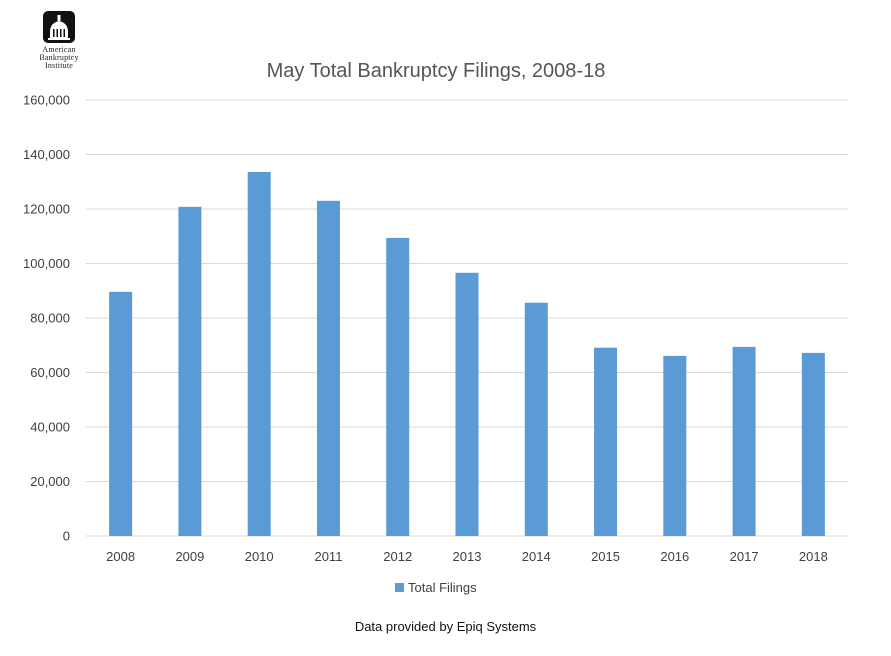 Image resolution: width=891 pixels, height=656 pixels. What do you see at coordinates (50, 372) in the screenshot?
I see `y-tick-label: 60,000` at bounding box center [50, 372].